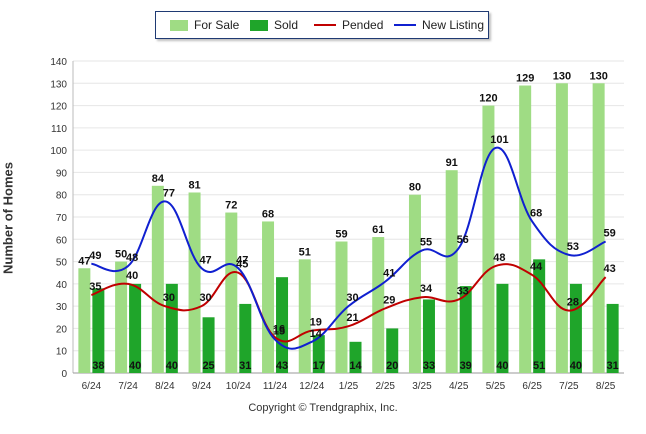  Describe the element at coordinates (569, 386) in the screenshot. I see `x-tick-label: 7/25` at that location.